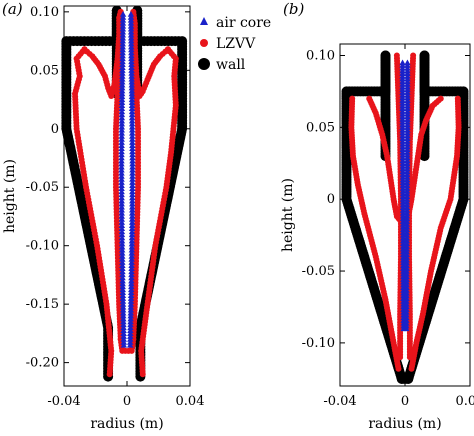 Image resolution: width=474 pixels, height=436 pixels. What do you see at coordinates (320, 55) in the screenshot?
I see `y-tick-label: 0.10` at bounding box center [320, 55].